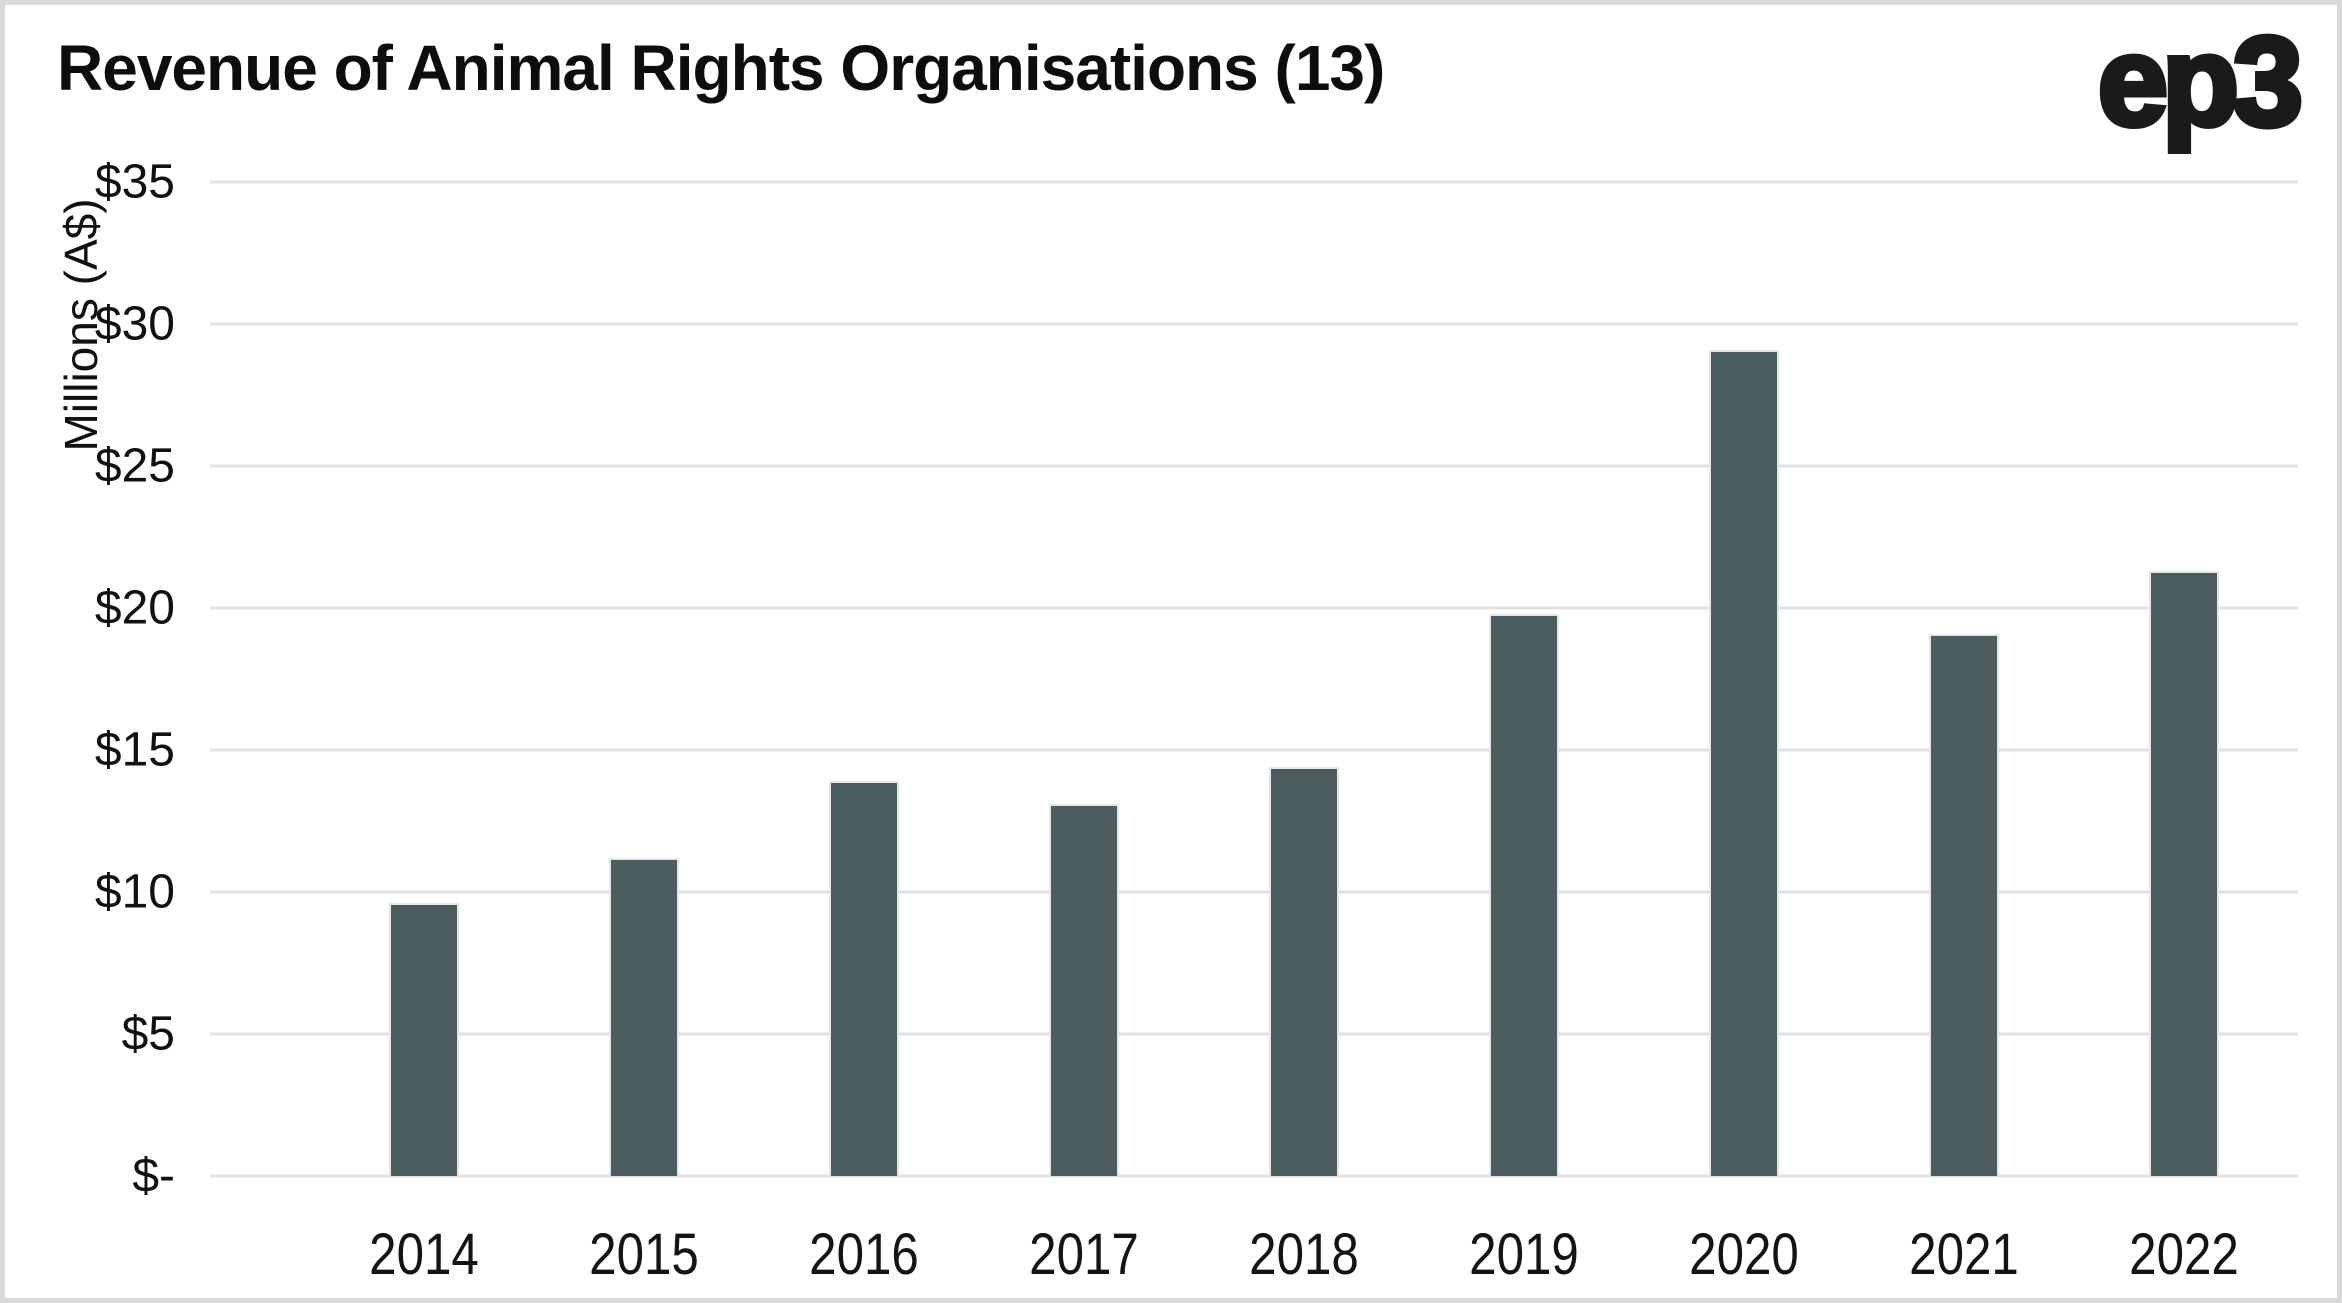  What do you see at coordinates (1304, 1254) in the screenshot?
I see `x-tick-label: 2018` at bounding box center [1304, 1254].